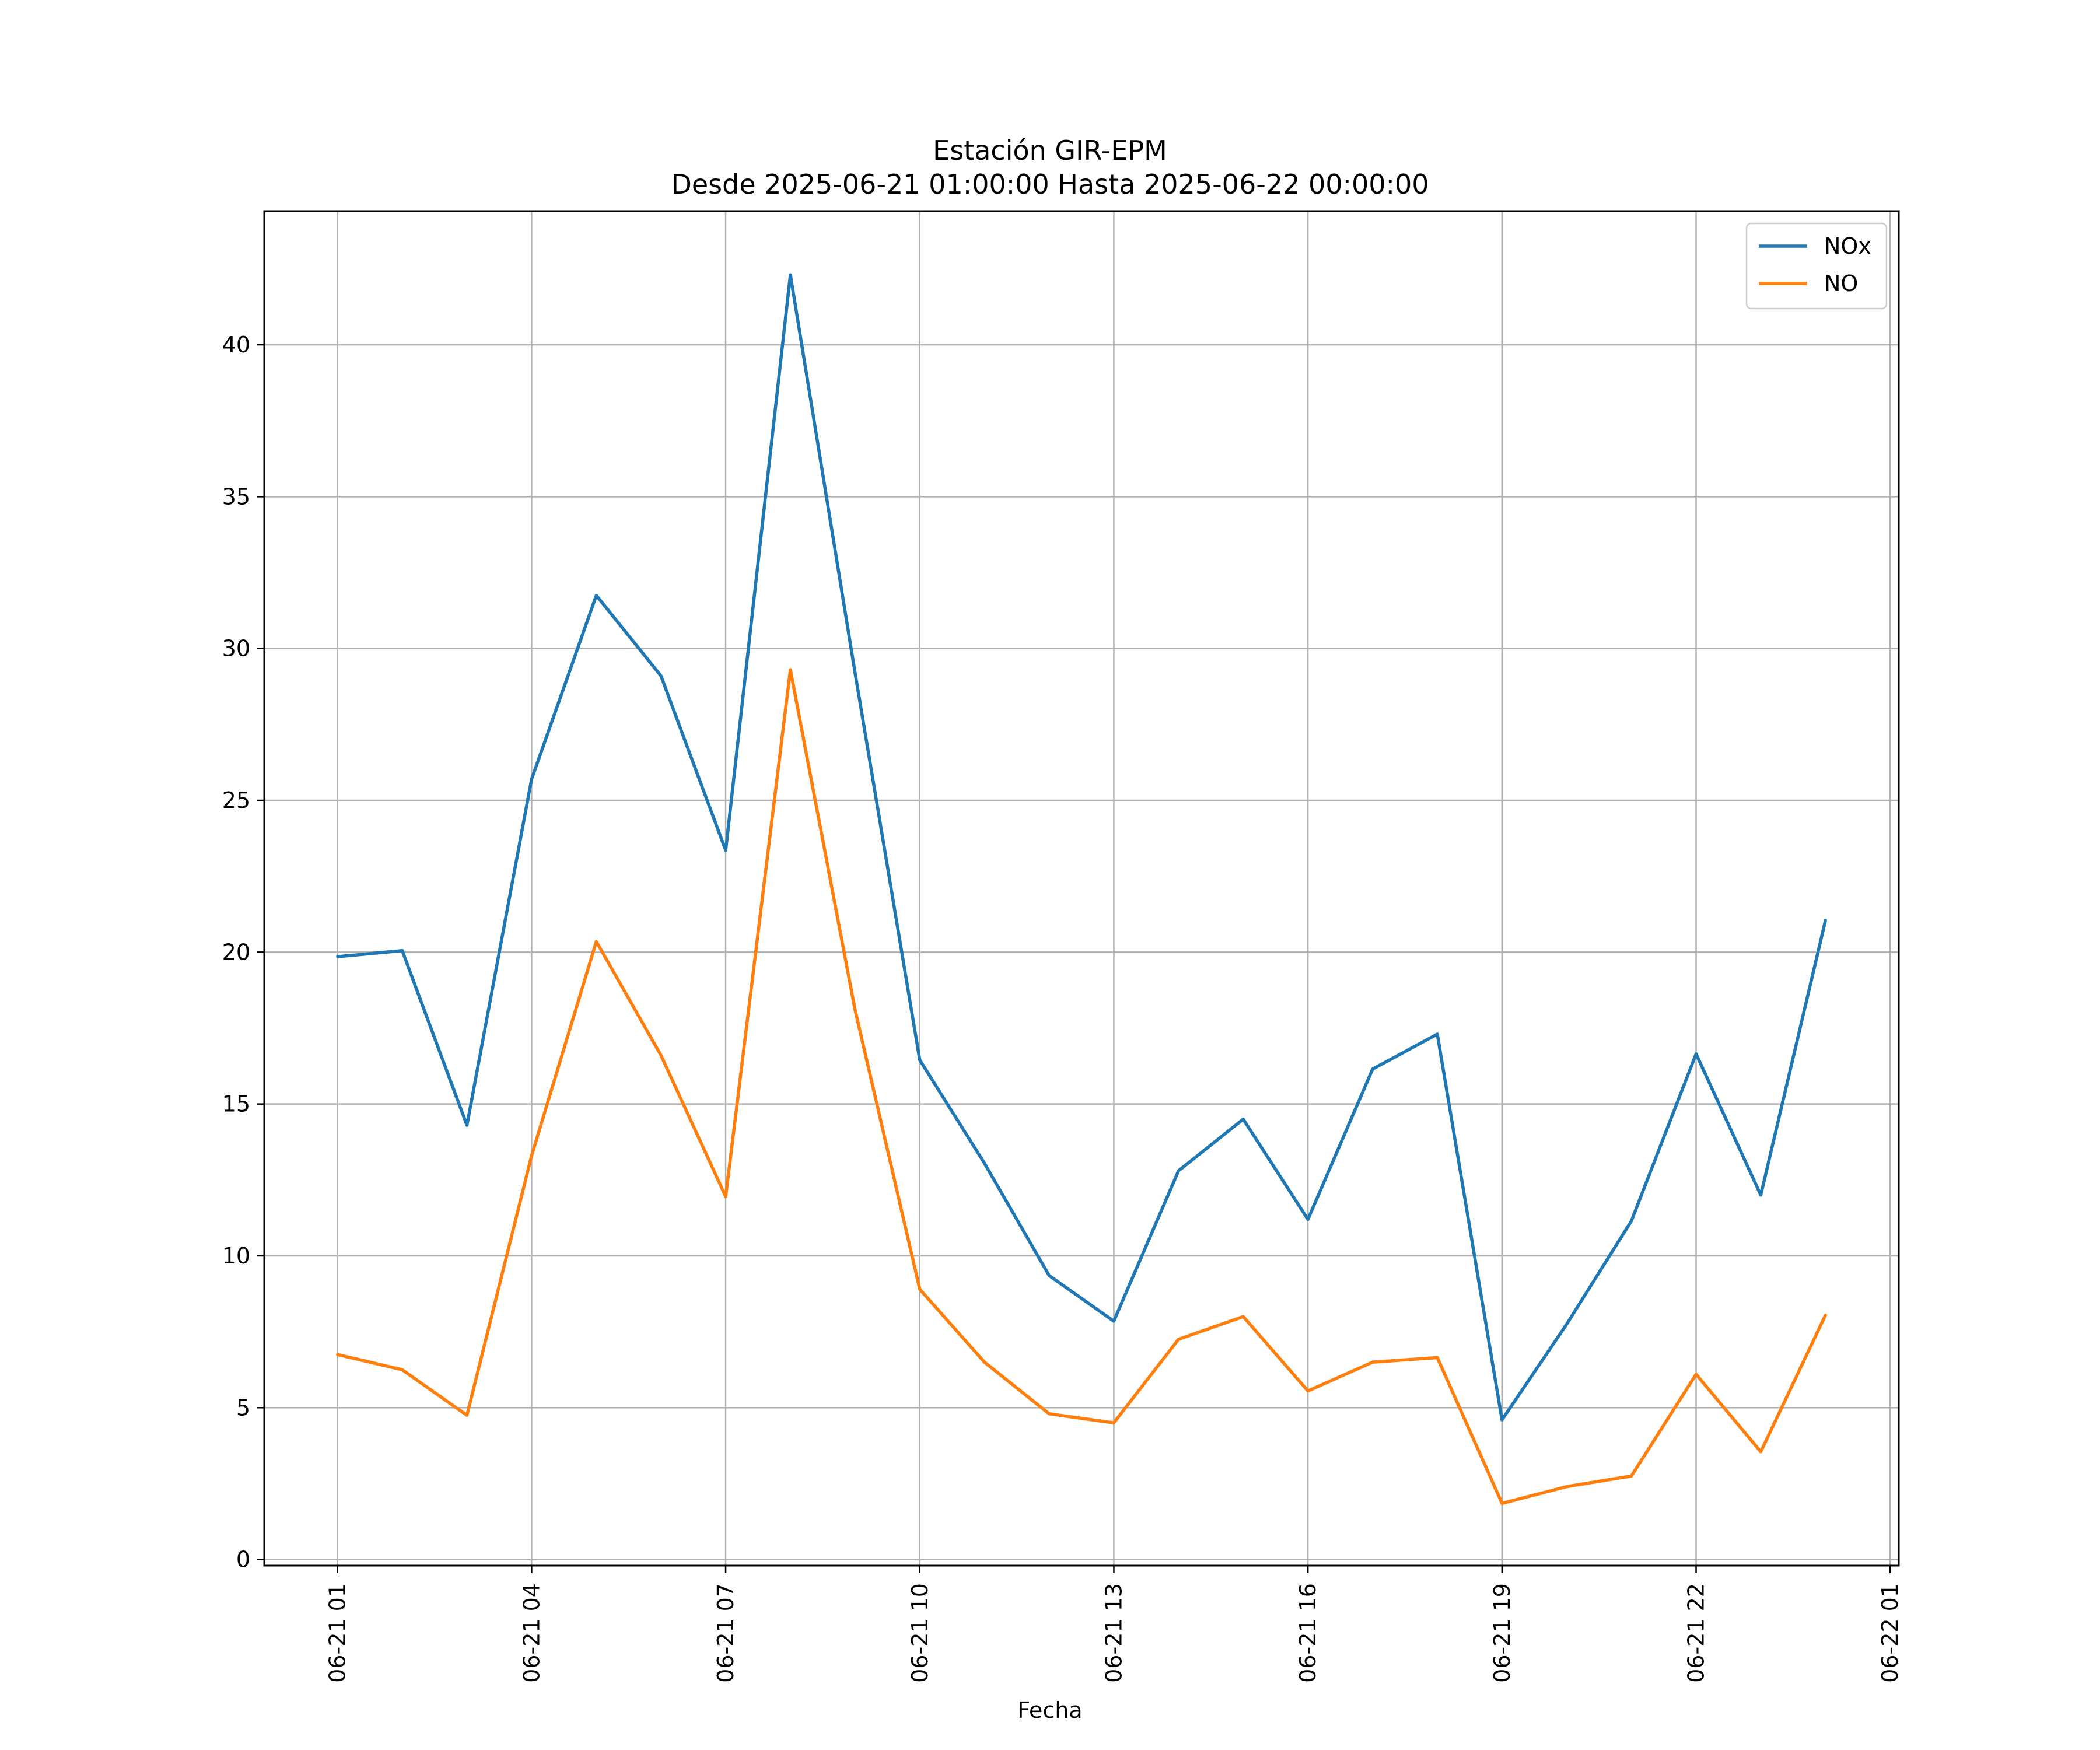  Describe the element at coordinates (338, 1633) in the screenshot. I see `x-tick-label: 06-21 01` at that location.